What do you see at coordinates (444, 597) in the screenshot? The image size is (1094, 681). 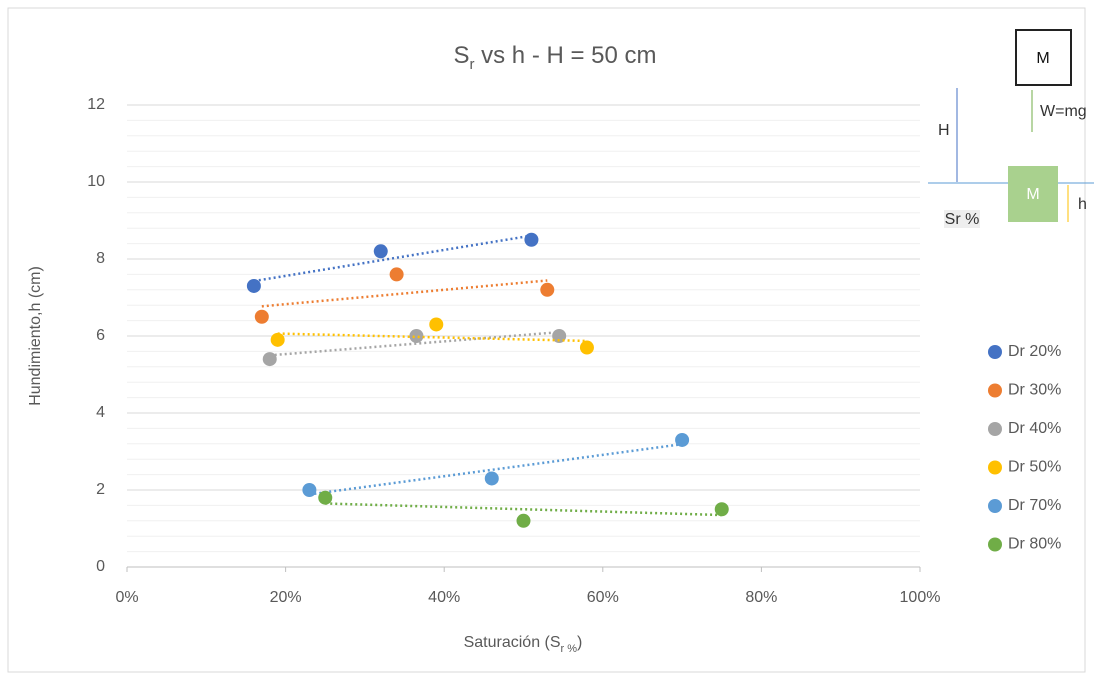 I see `x-tick-label: 40%` at bounding box center [444, 597].